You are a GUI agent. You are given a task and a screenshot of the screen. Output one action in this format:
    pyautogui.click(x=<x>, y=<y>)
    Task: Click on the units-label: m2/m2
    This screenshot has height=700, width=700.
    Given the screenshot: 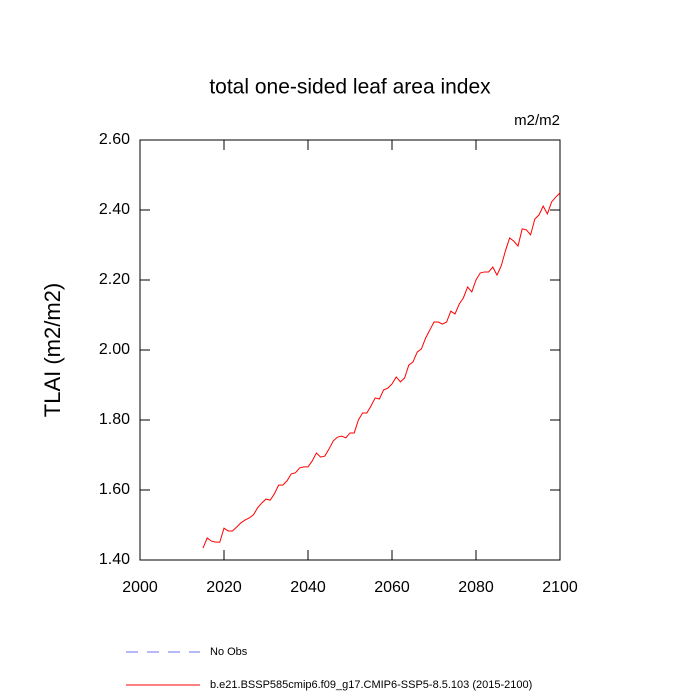 What is the action you would take?
    pyautogui.click(x=537, y=120)
    